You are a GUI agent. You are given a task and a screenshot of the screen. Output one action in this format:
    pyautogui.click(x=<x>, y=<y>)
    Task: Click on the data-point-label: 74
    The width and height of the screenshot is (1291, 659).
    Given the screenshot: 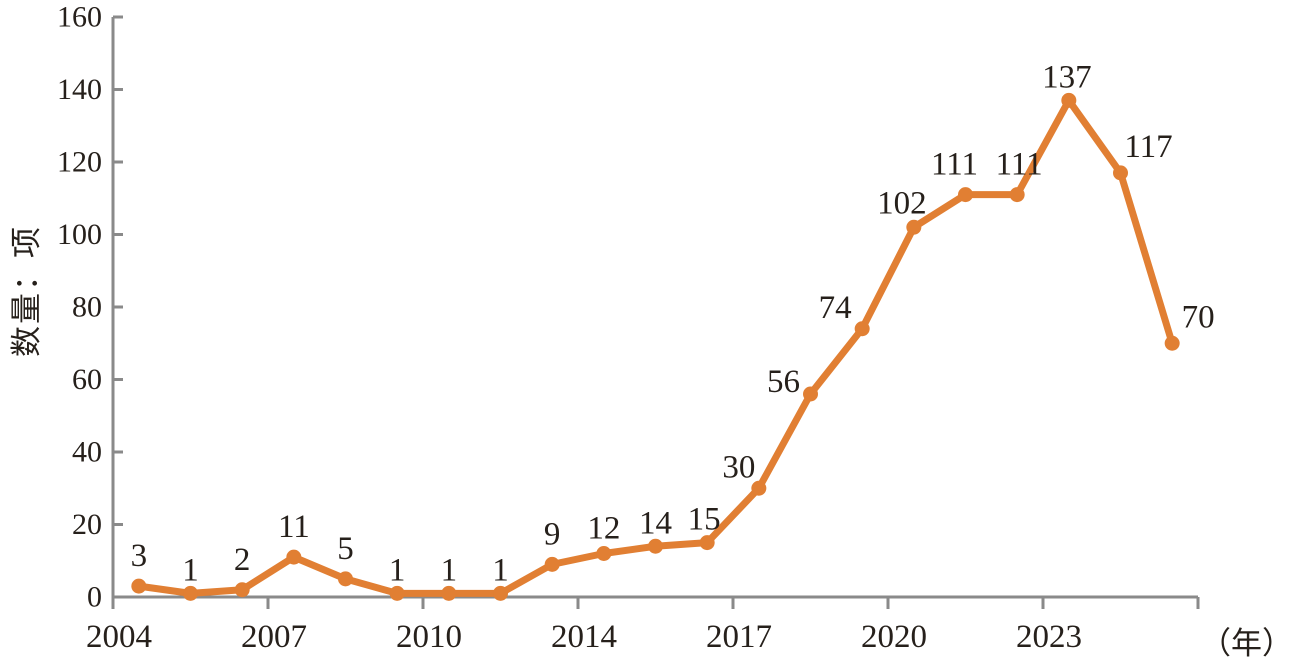 What is the action you would take?
    pyautogui.click(x=835, y=308)
    